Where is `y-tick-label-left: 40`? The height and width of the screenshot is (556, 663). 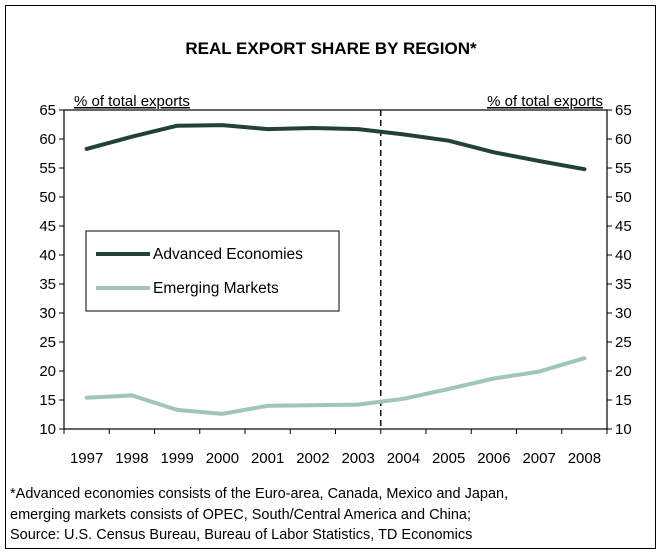
y-tick-label-left: 40 is located at coordinates (47, 255).